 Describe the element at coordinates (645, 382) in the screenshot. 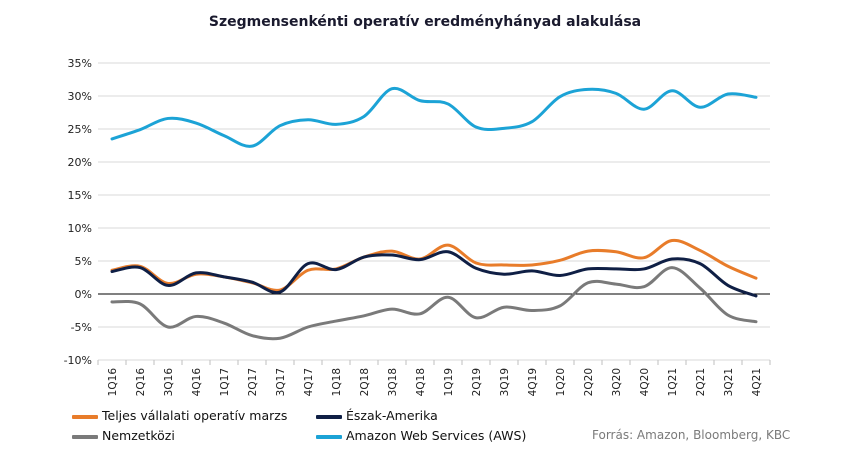

I see `x-tick-label: 4Q20` at that location.